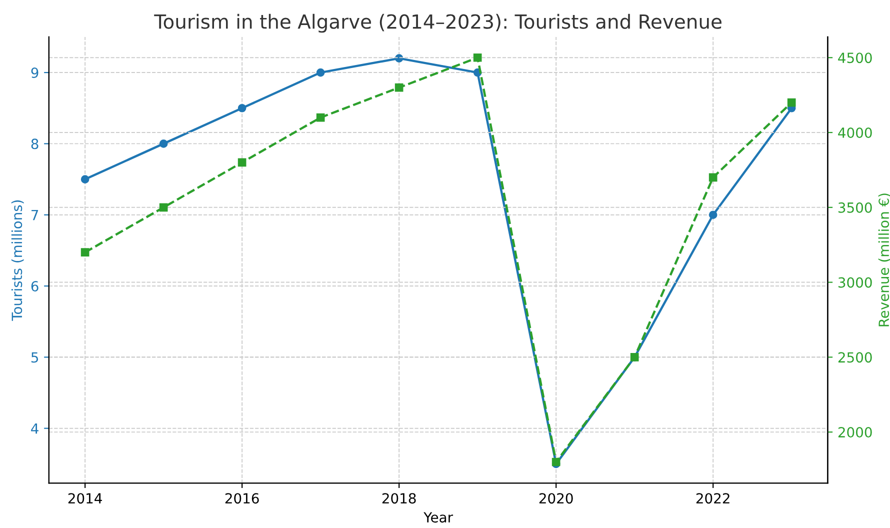 The image size is (890, 528). What do you see at coordinates (34, 428) in the screenshot?
I see `y-tick-label: 4` at bounding box center [34, 428].